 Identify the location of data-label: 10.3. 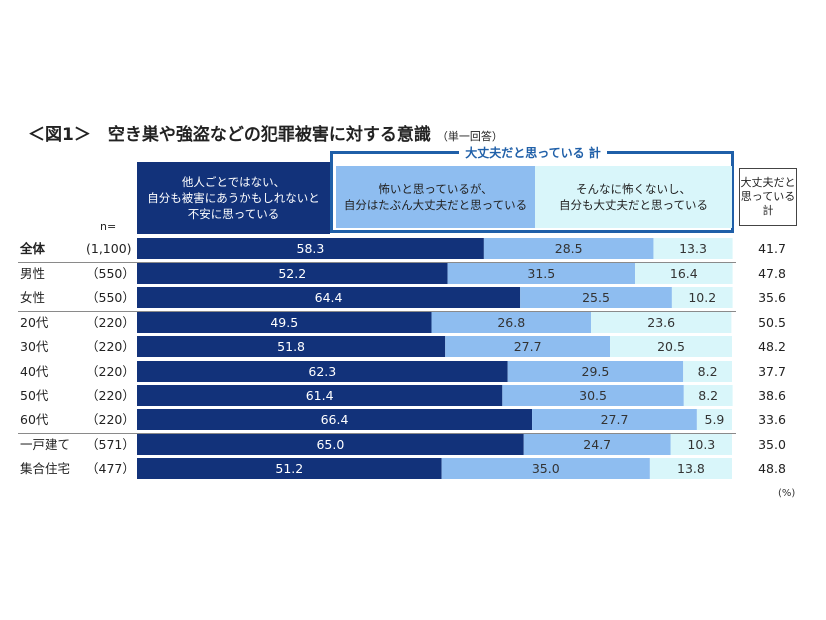
(701, 444).